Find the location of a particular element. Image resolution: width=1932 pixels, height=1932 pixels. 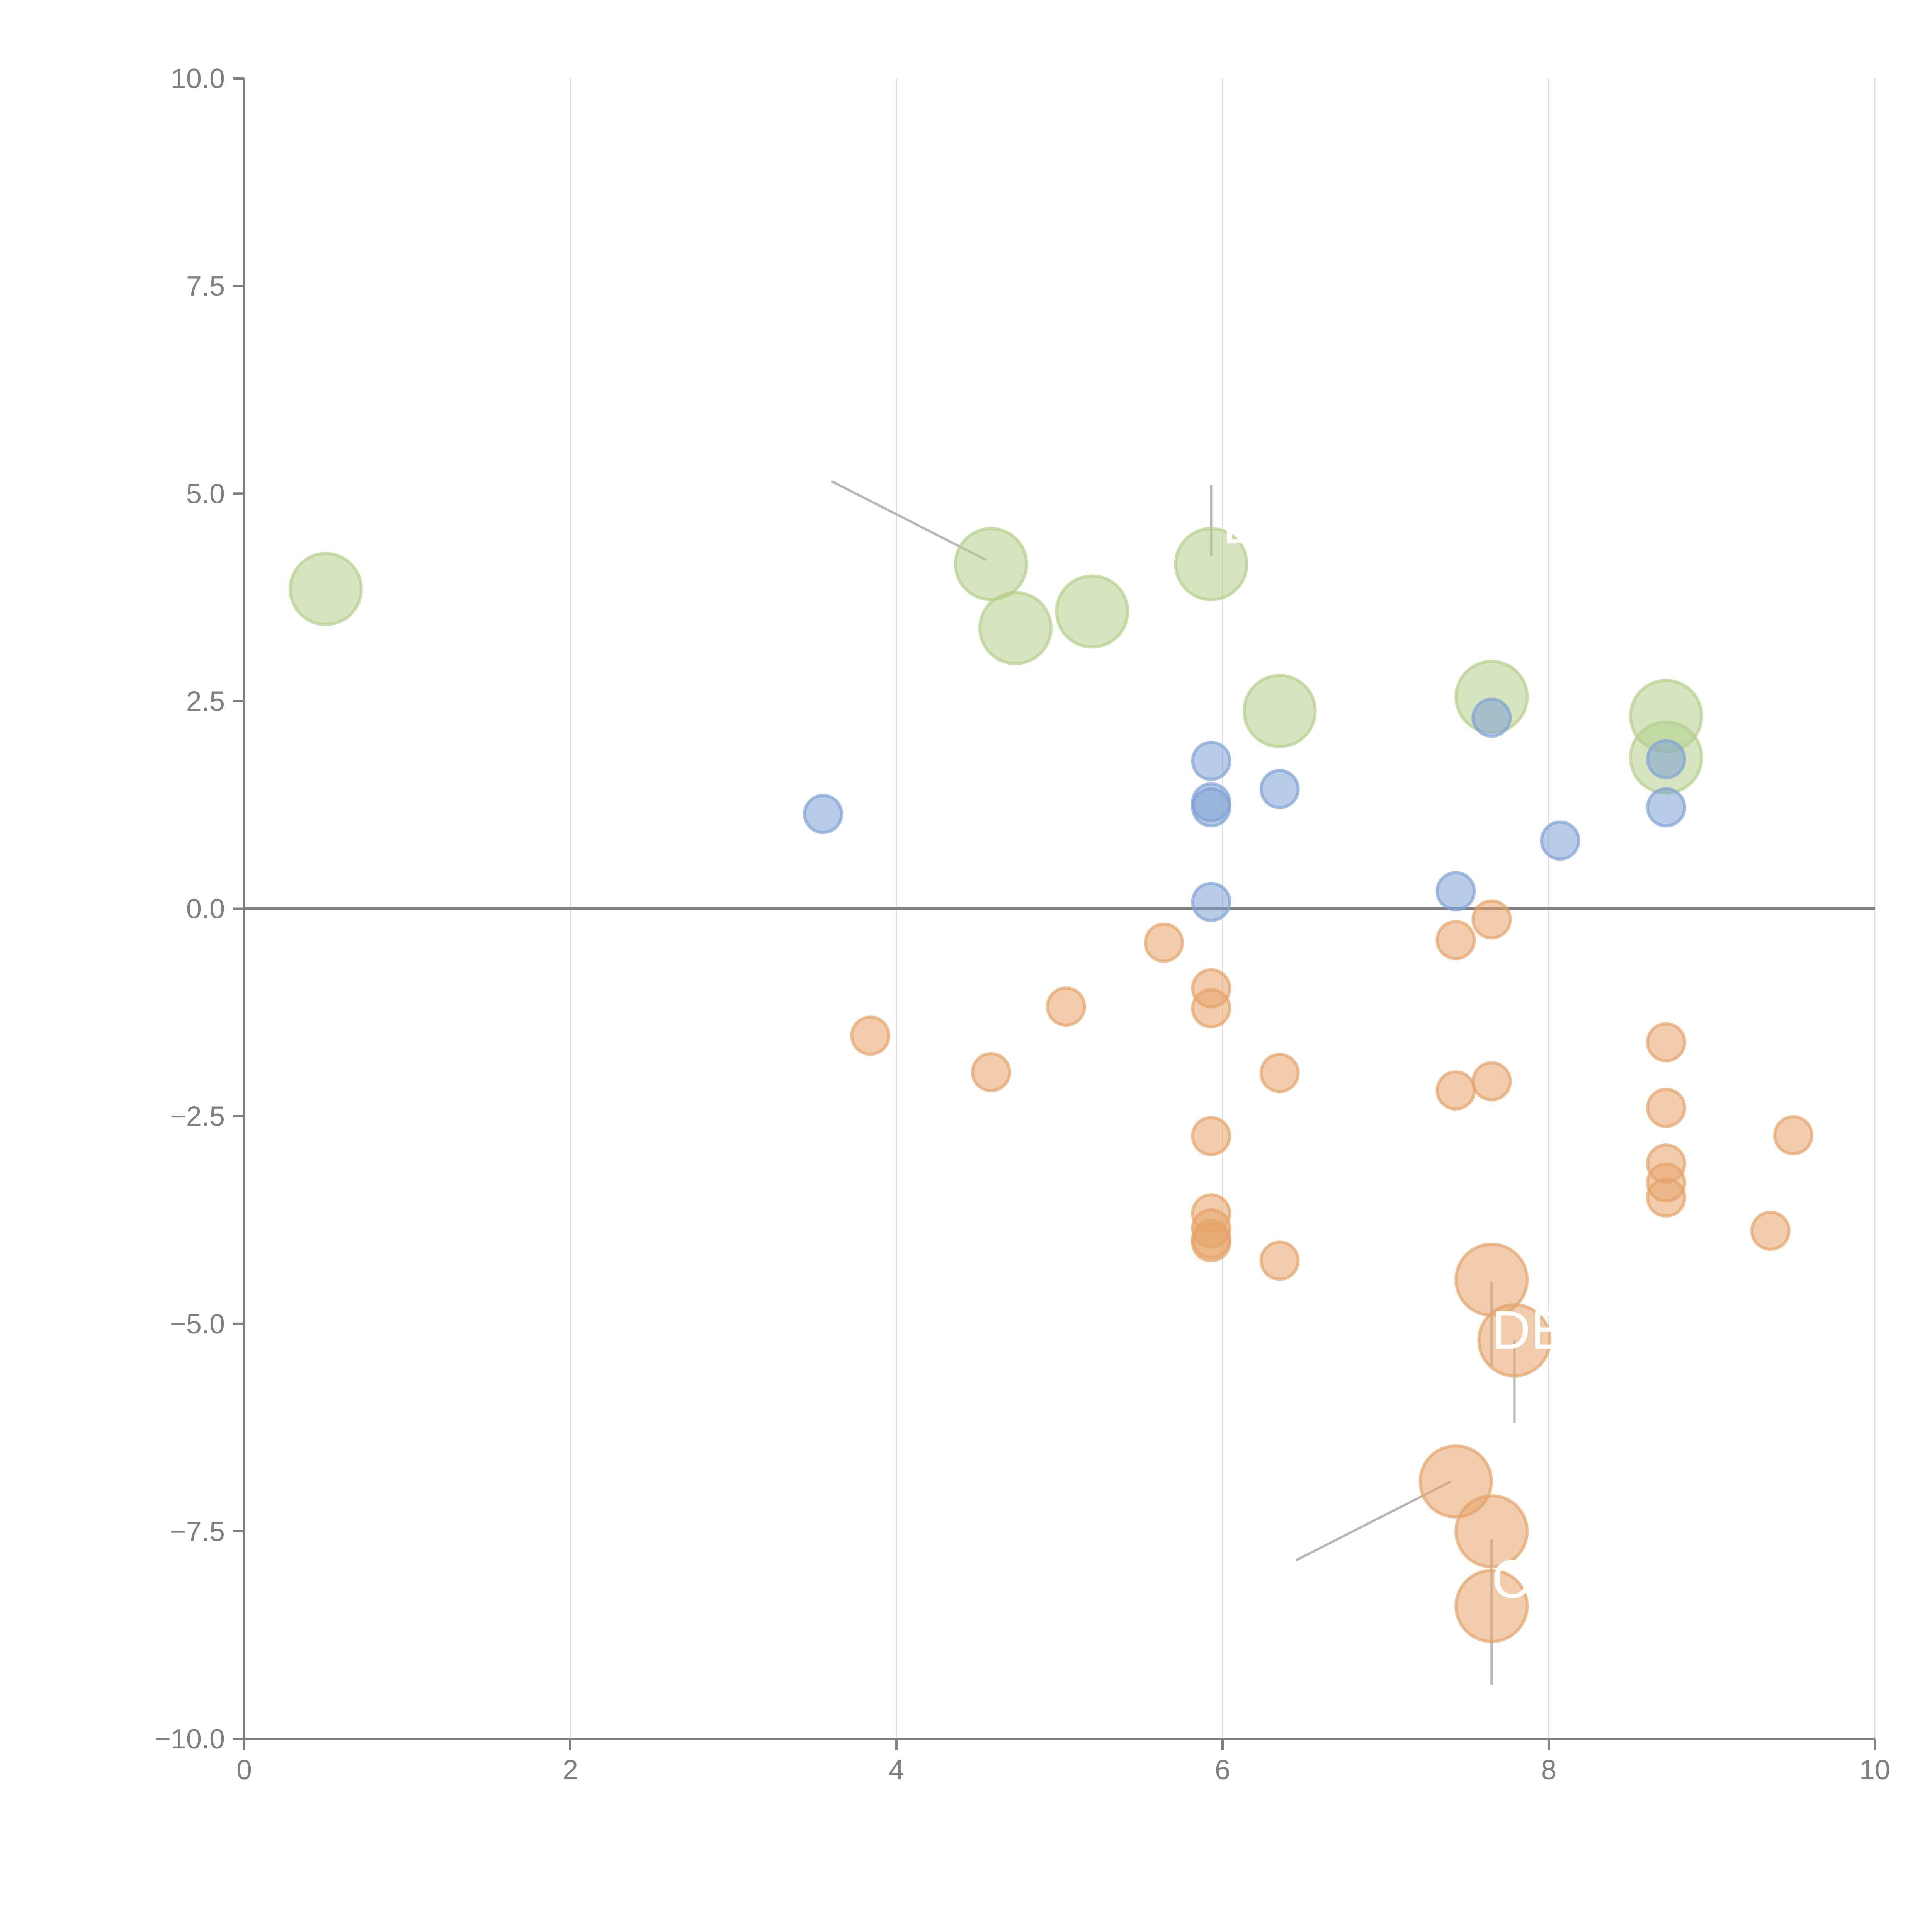

annotation-label: D is located at coordinates (1242, 524).